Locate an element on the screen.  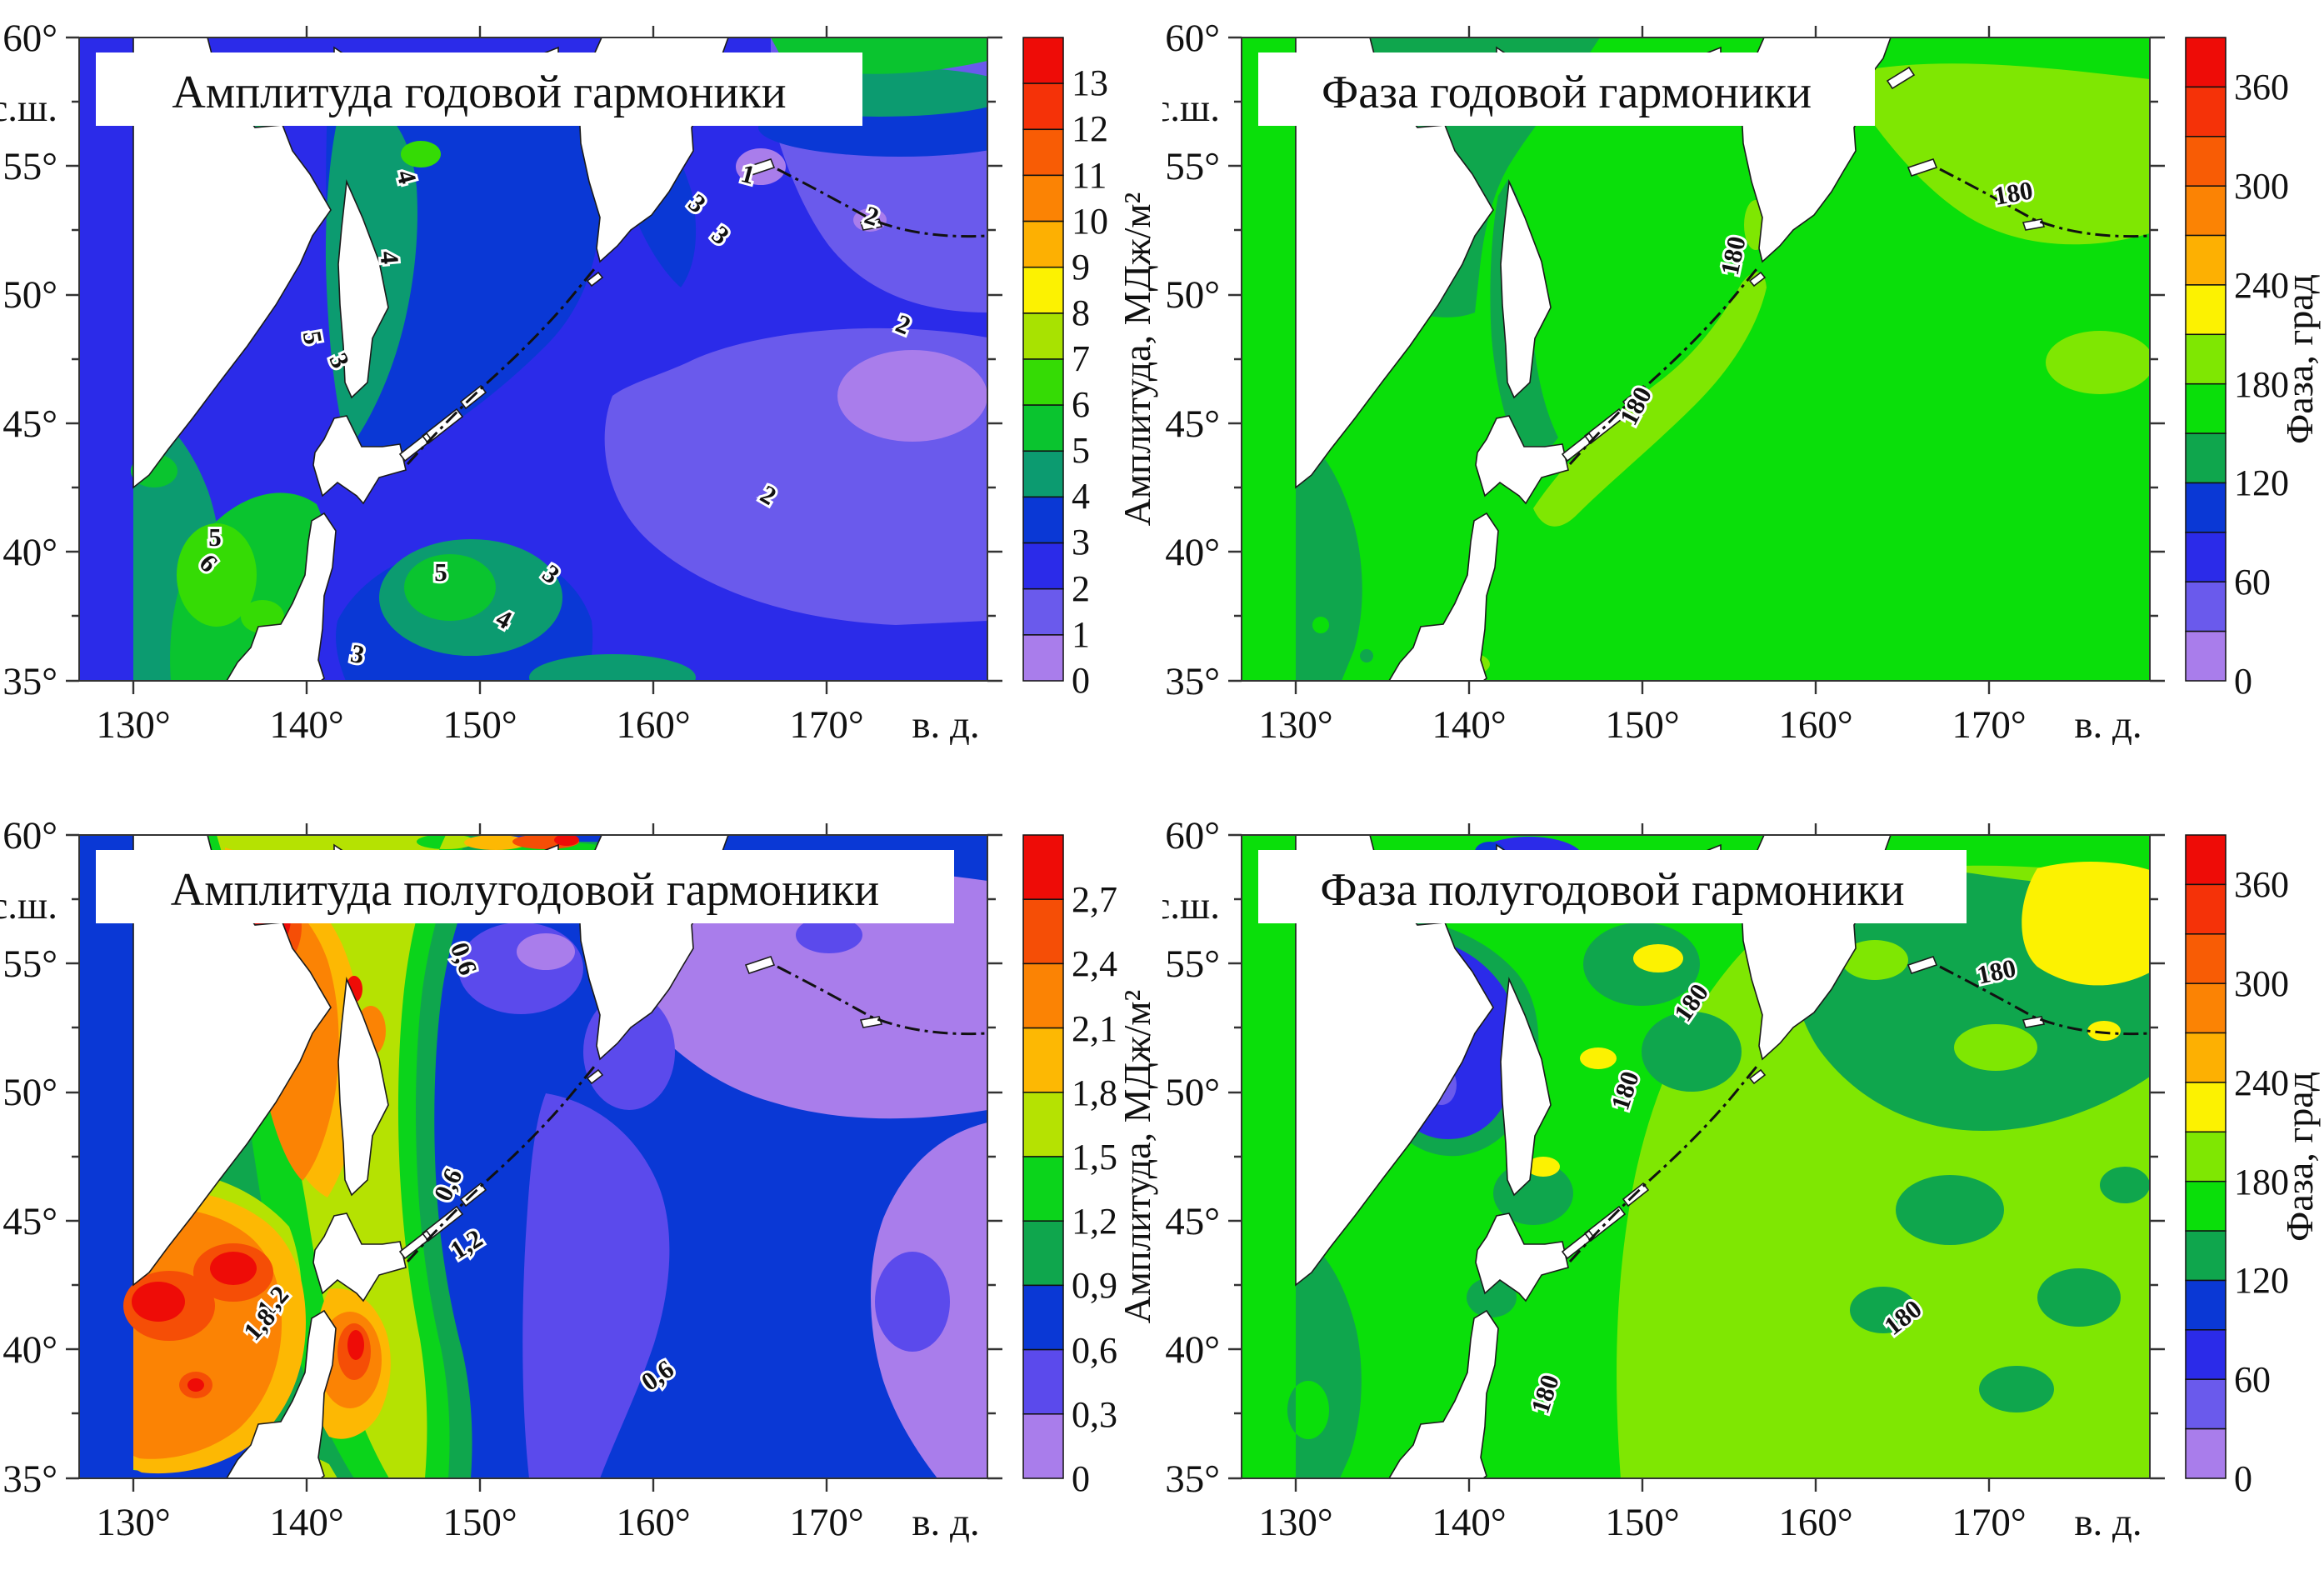
colorbar-tick-label: 1,2 is located at coordinates (1094, 1221).